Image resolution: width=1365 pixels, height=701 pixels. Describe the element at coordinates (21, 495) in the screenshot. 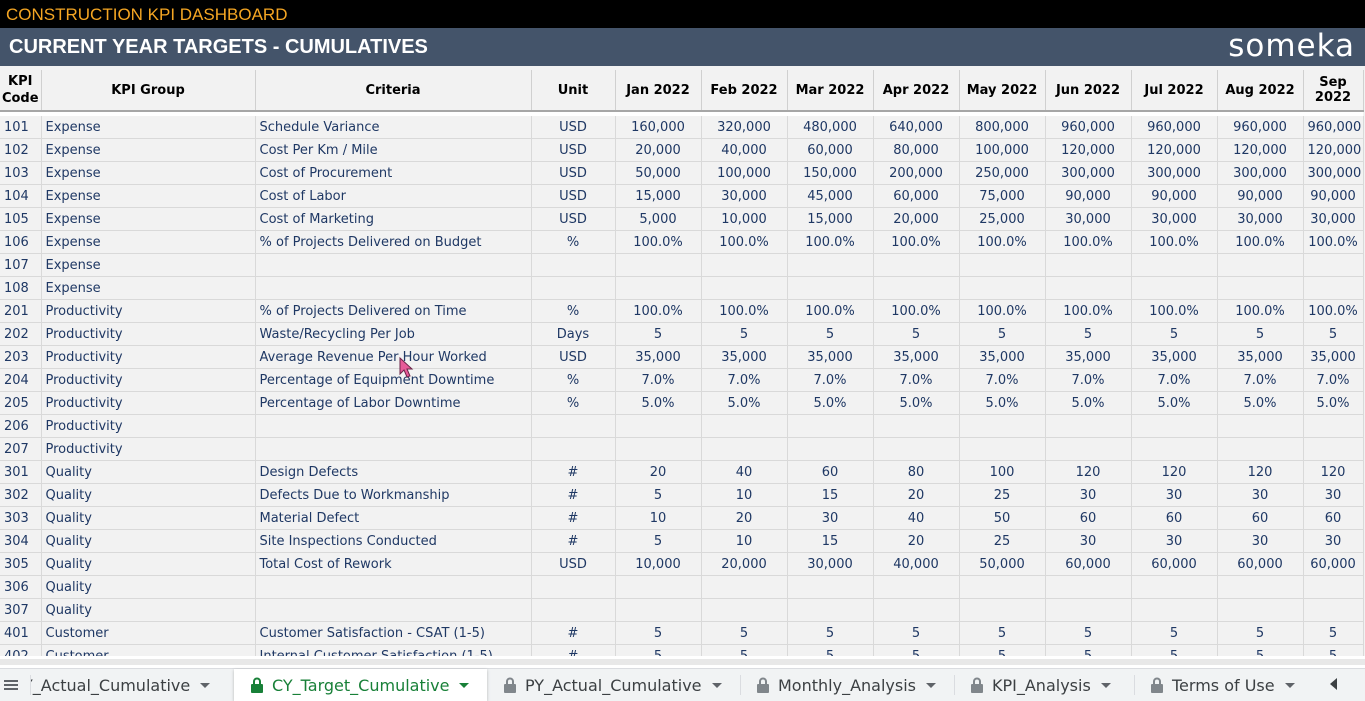

I see `cell-kpi-code: 302` at that location.